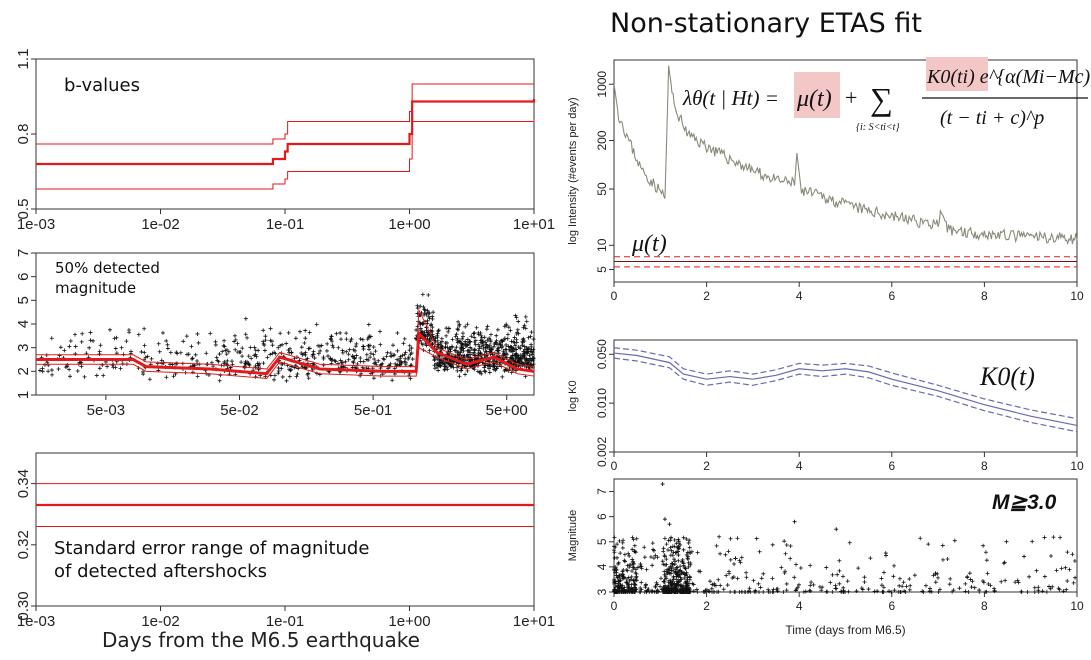 The width and height of the screenshot is (1091, 660). What do you see at coordinates (95, 288) in the screenshot?
I see `chart-title-line-2: magnitude` at bounding box center [95, 288].